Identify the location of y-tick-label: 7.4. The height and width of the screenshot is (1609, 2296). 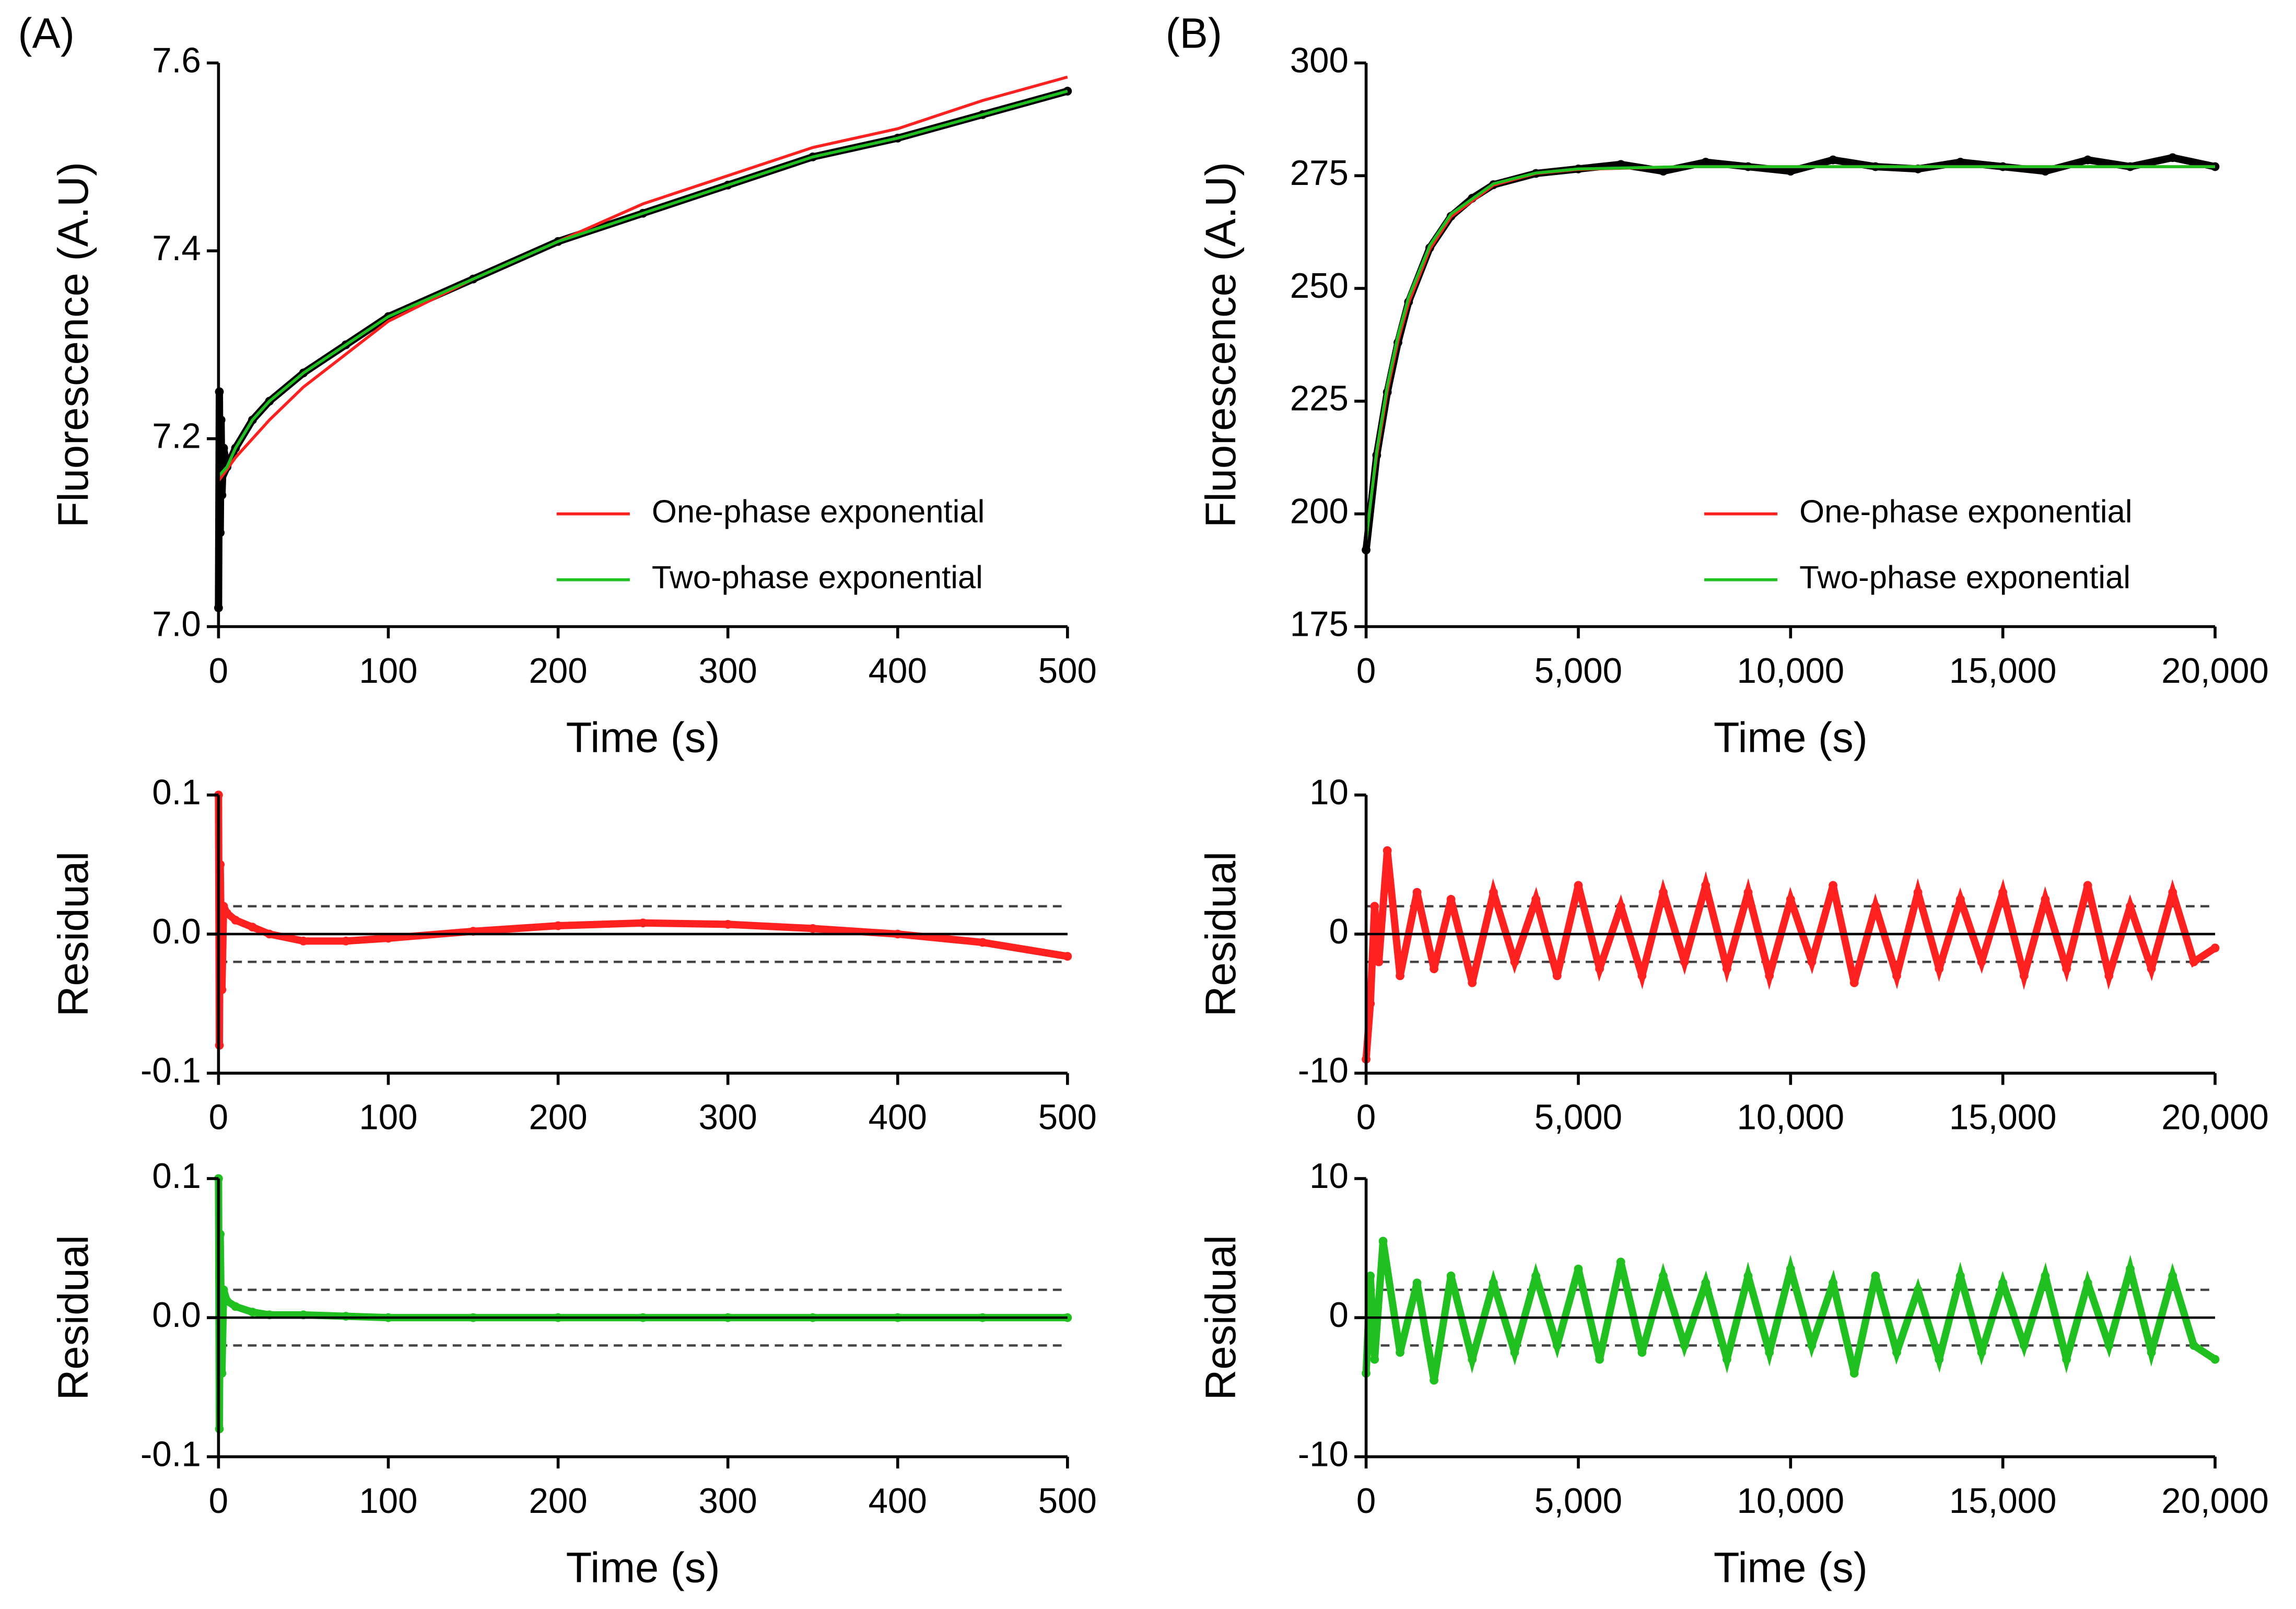
(176, 249).